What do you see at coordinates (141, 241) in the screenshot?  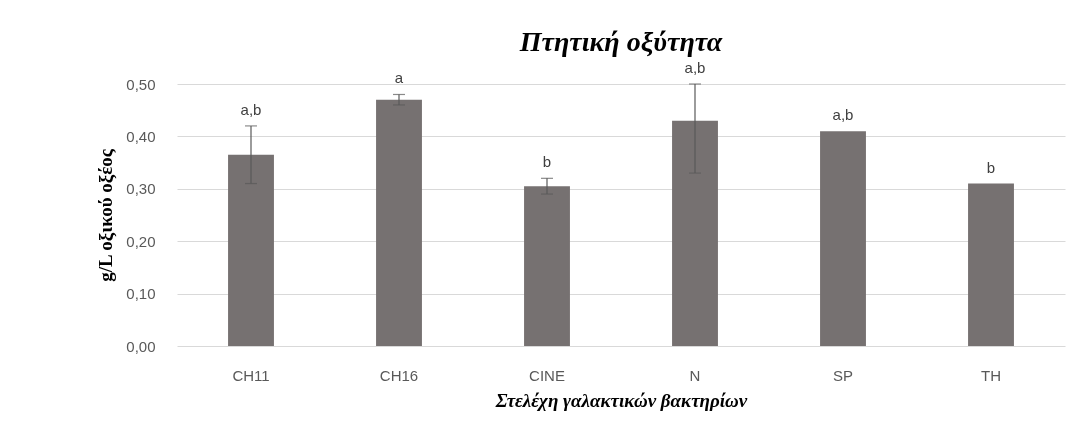 I see `y-tick-label: 0,20` at bounding box center [141, 241].